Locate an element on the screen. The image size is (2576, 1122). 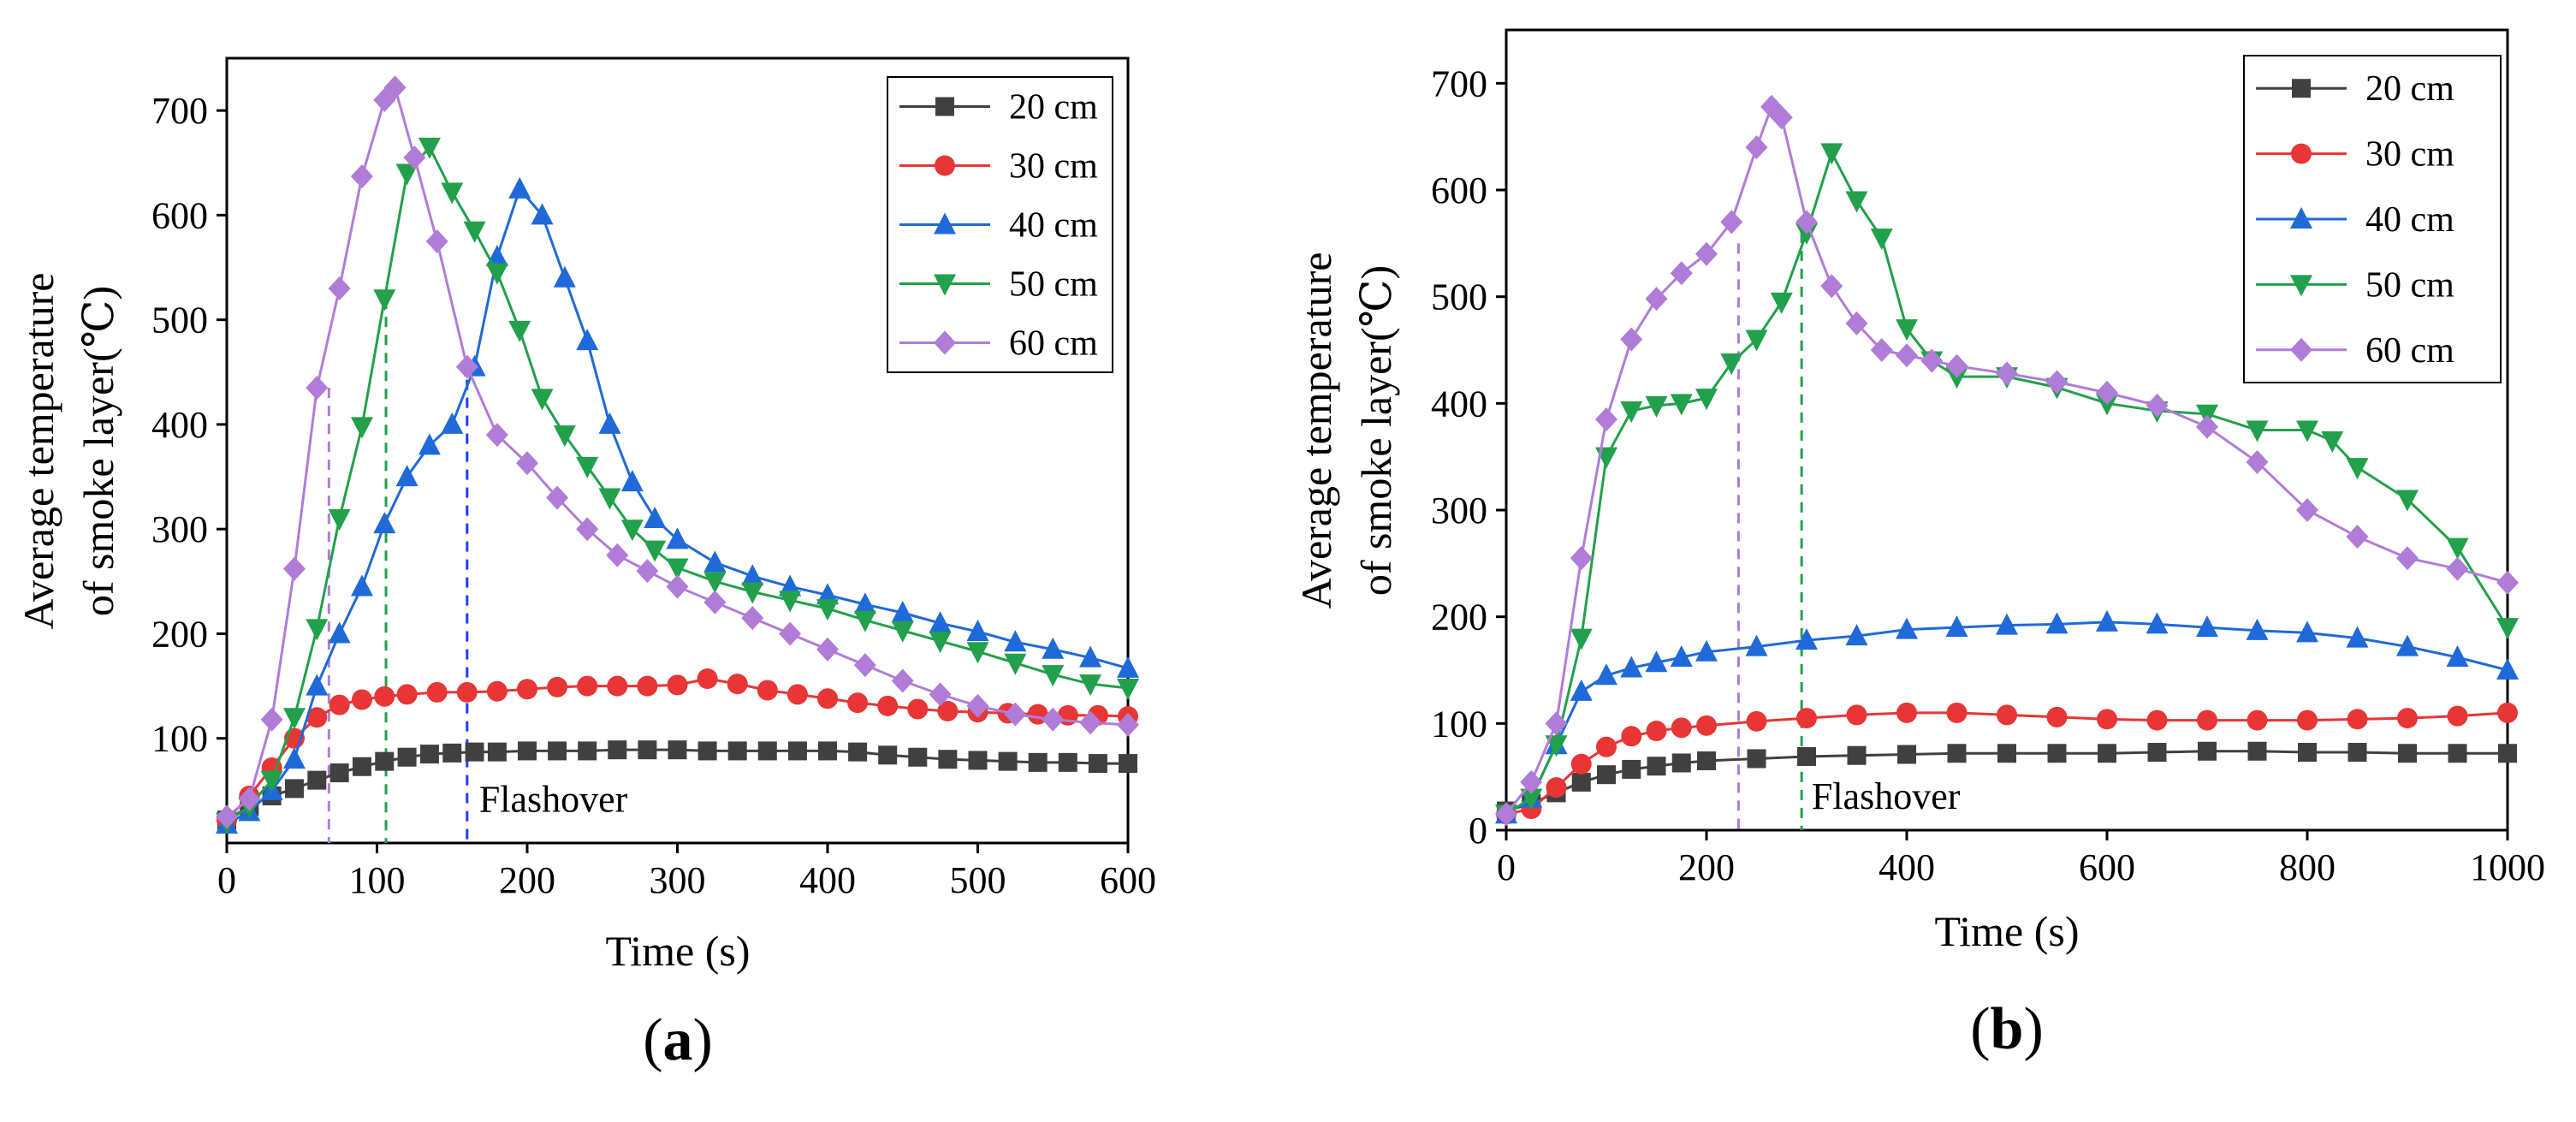
legend-label: 60 cm is located at coordinates (2409, 351).